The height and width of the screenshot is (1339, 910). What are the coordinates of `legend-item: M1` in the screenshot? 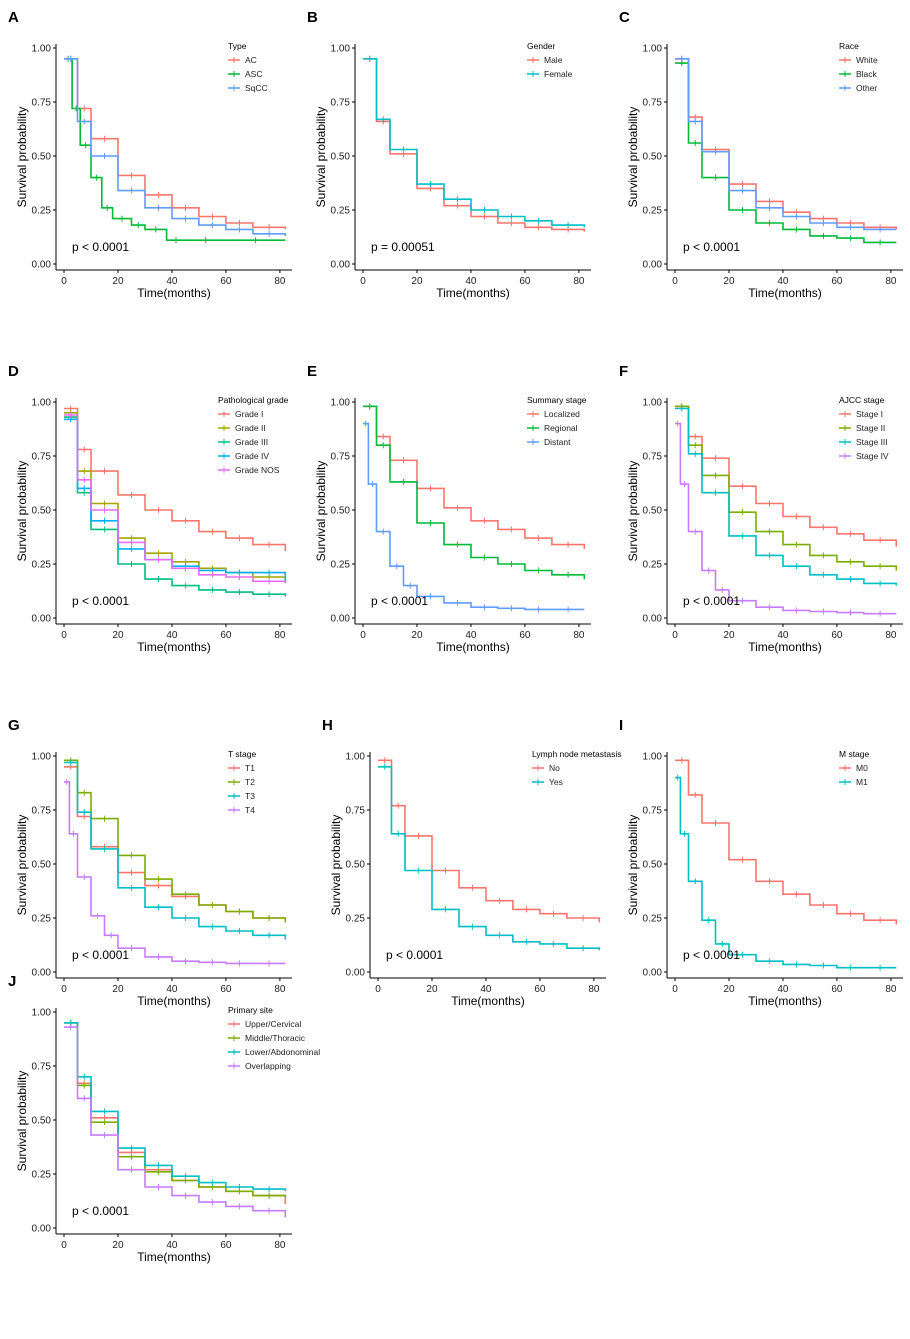 It's located at (853, 782).